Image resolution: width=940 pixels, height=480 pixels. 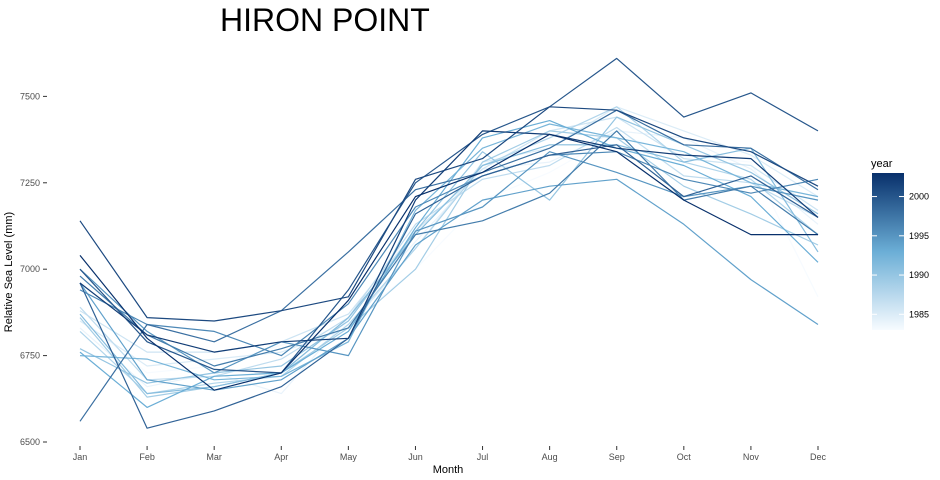 What do you see at coordinates (919, 314) in the screenshot?
I see `legend-tick-label: 1985` at bounding box center [919, 314].